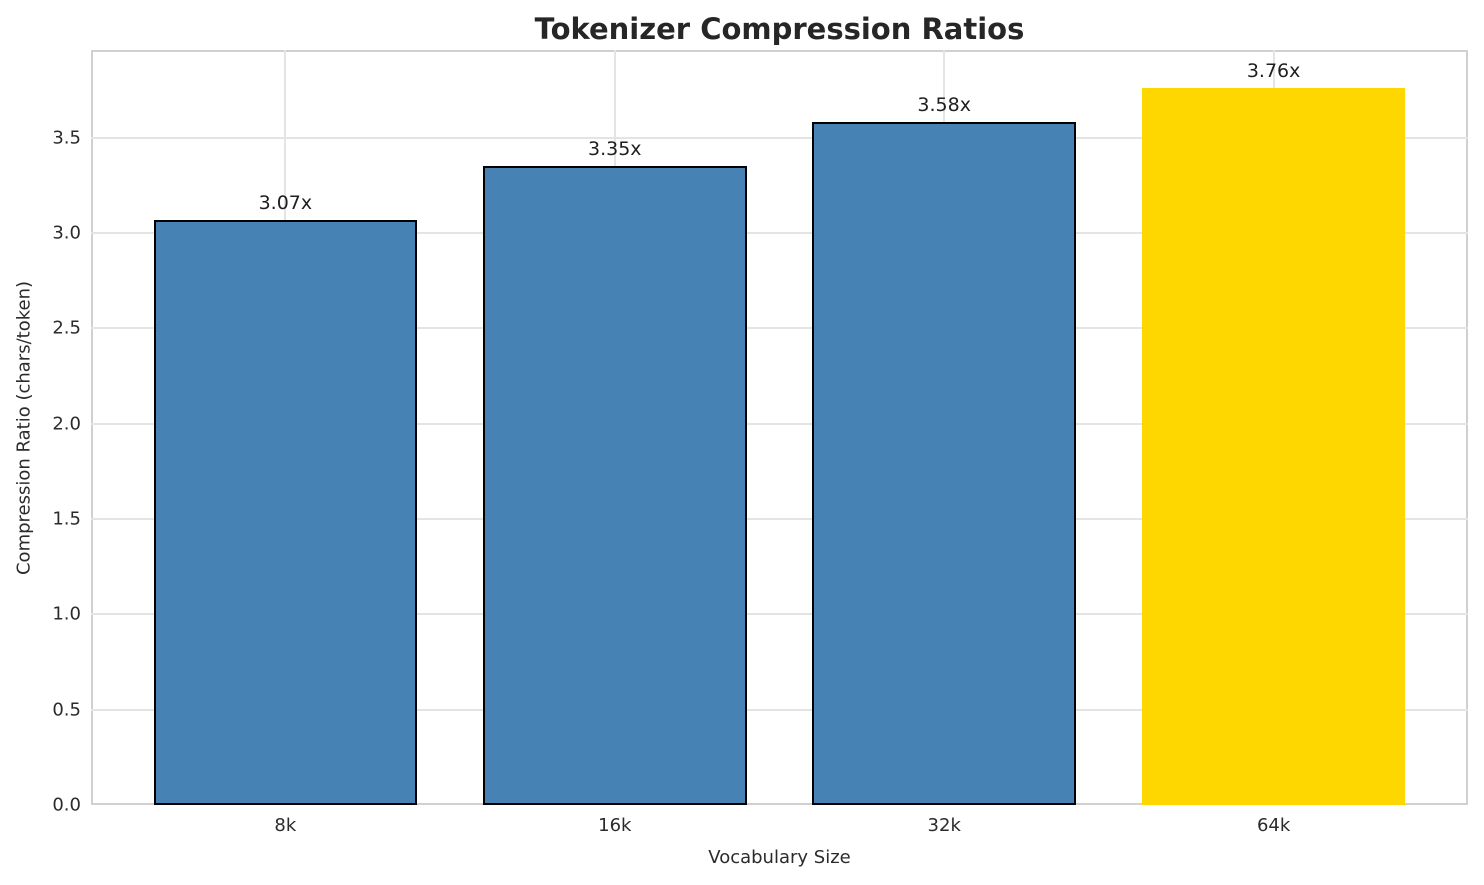 The image size is (1484, 885). Describe the element at coordinates (66, 614) in the screenshot. I see `y-tick-label: 1.0` at that location.